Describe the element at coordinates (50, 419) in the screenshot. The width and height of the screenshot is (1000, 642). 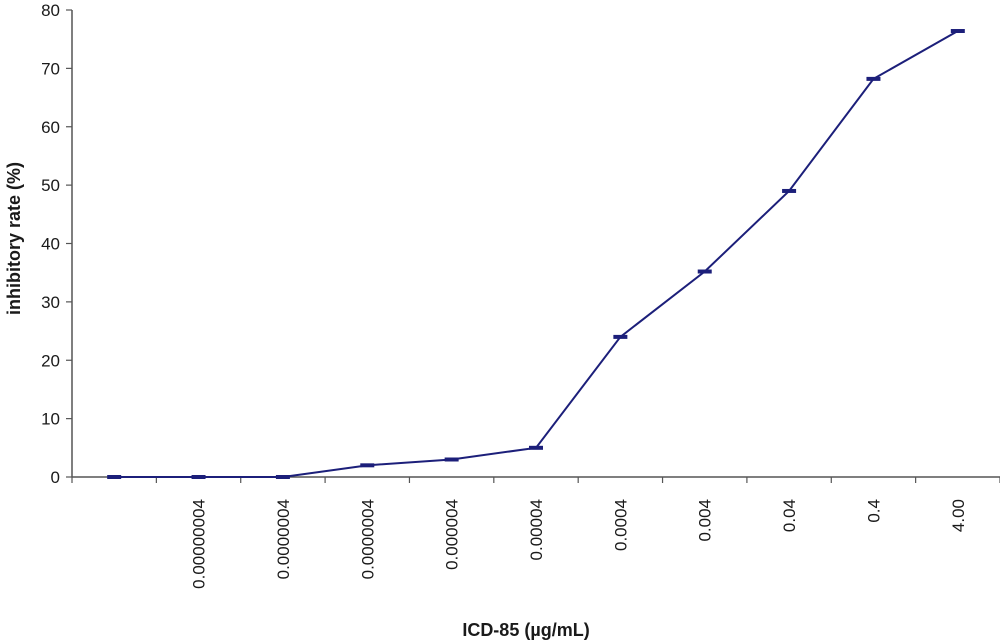
I see `y-tick-label: 10` at that location.